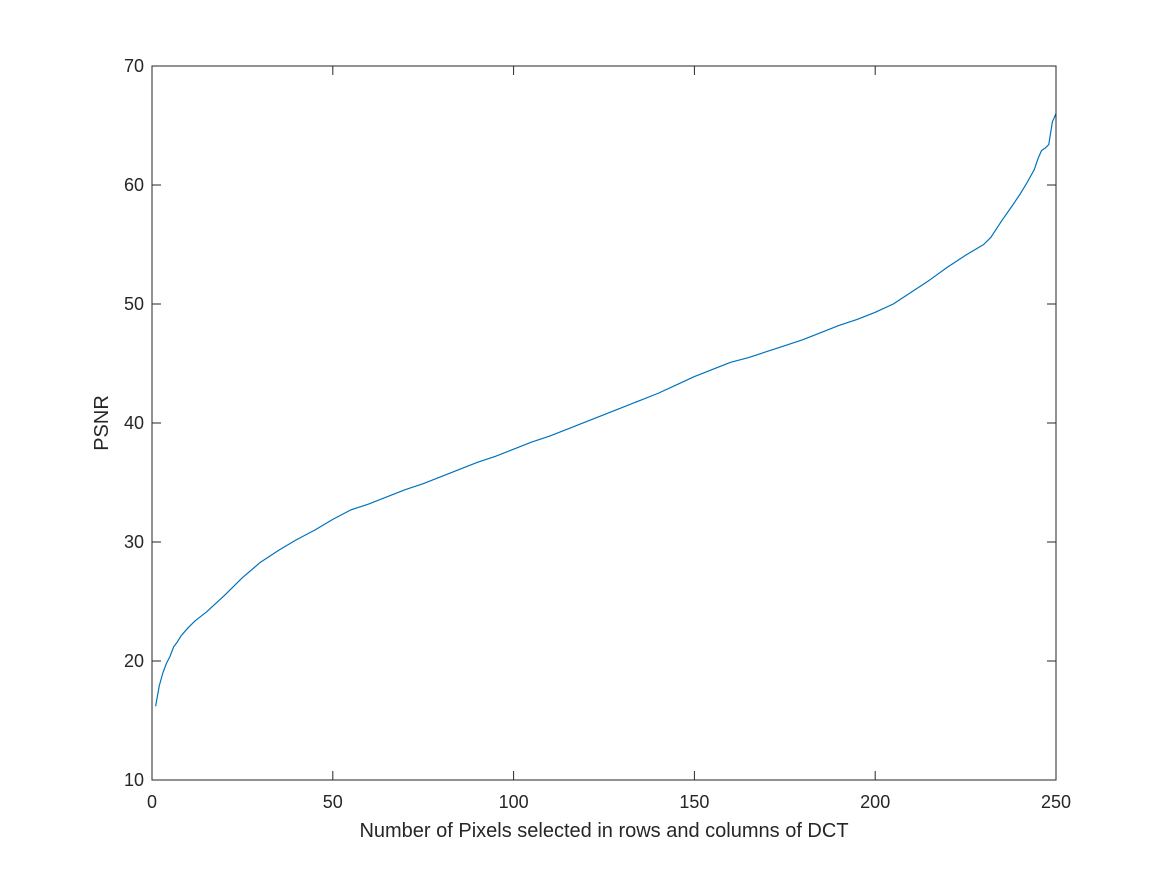 Image resolution: width=1167 pixels, height=880 pixels. What do you see at coordinates (134, 185) in the screenshot?
I see `y-tick-label: 60` at bounding box center [134, 185].